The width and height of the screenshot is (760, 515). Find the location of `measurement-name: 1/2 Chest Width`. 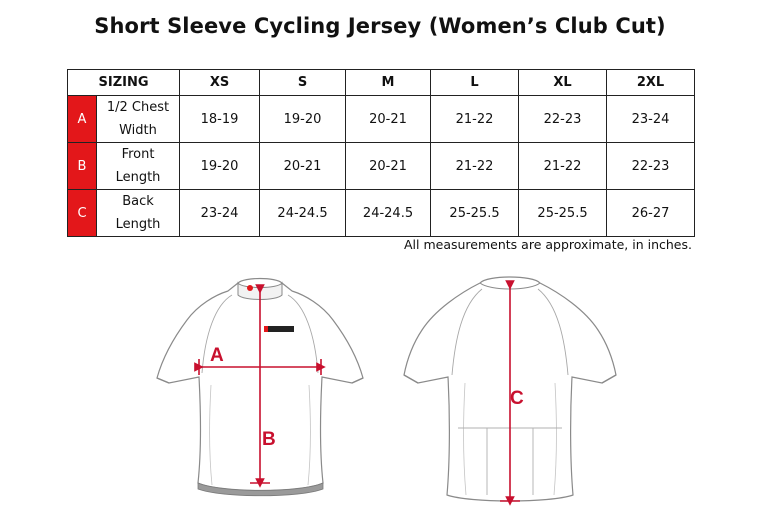

measurement-name: 1/2 Chest Width is located at coordinates (138, 119).